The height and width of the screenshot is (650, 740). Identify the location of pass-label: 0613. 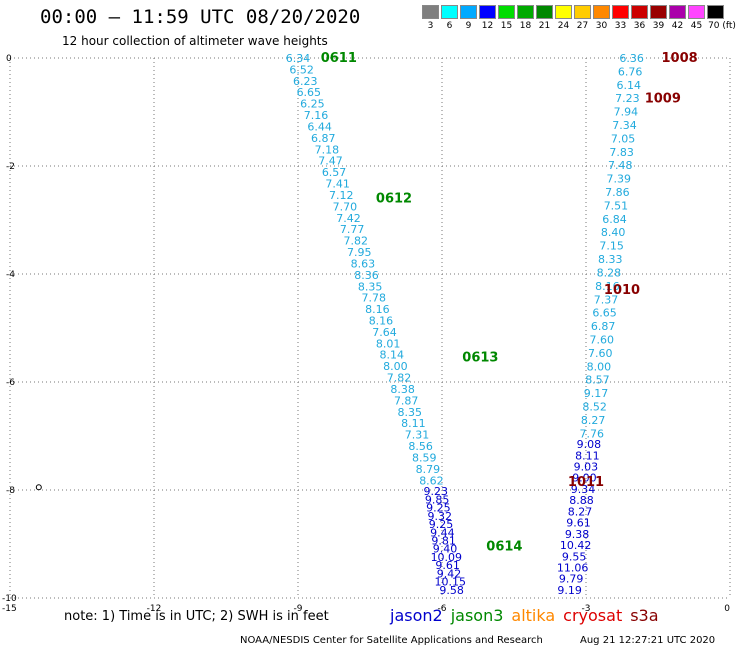
(480, 358).